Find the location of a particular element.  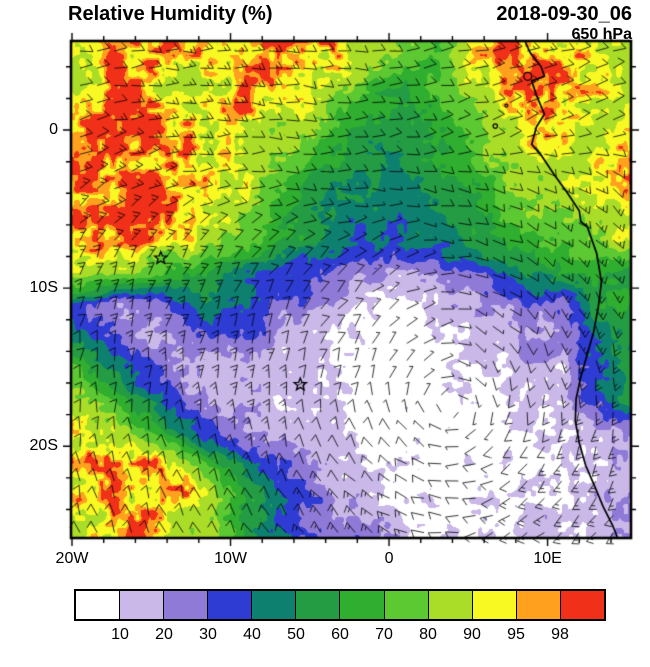

colorbar-tick-label: 50 is located at coordinates (296, 634).